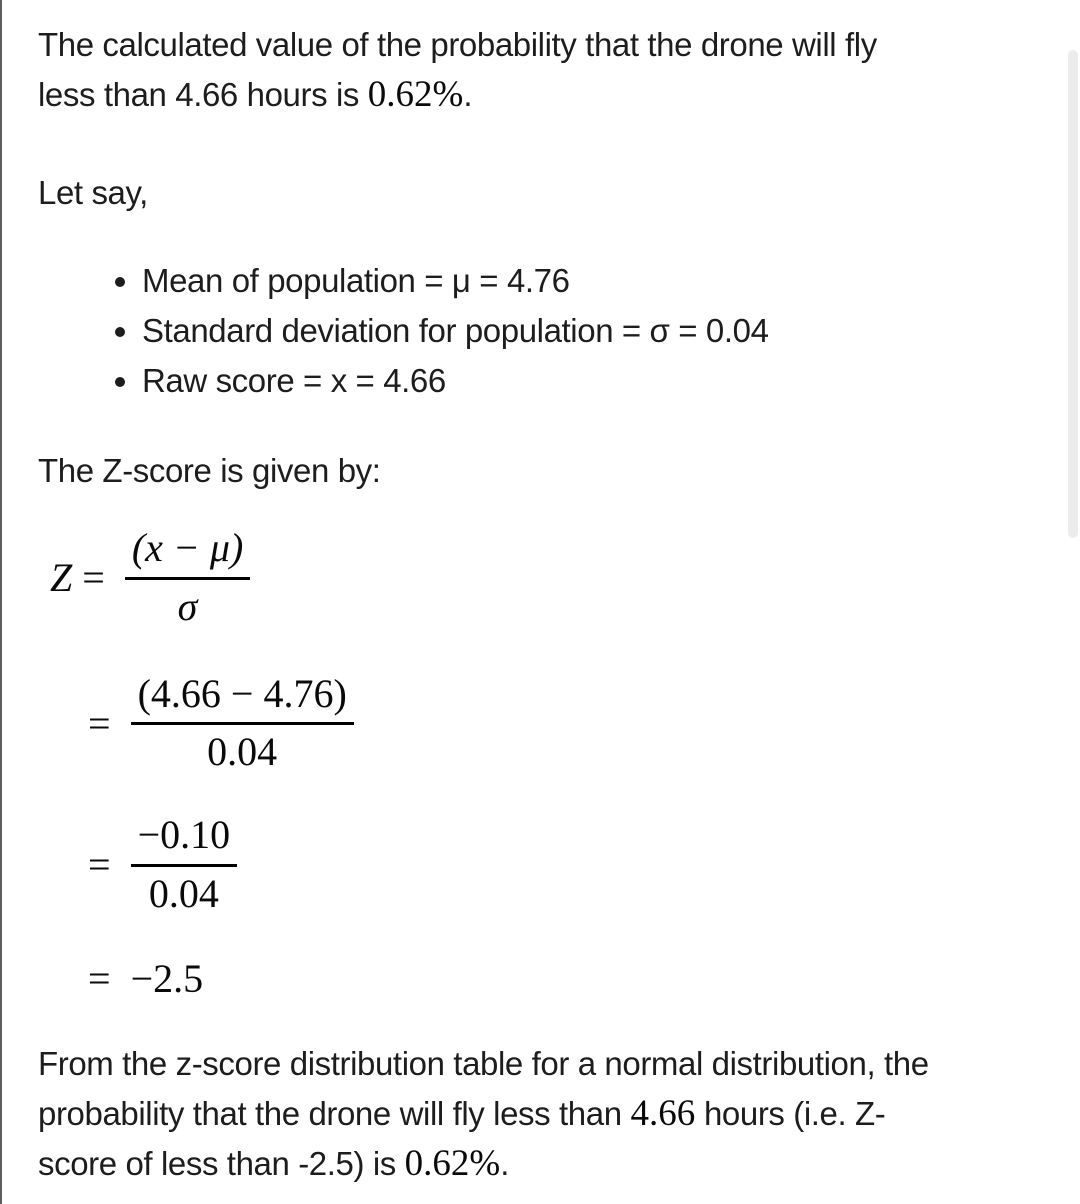 The image size is (1080, 1204). Describe the element at coordinates (99, 723) in the screenshot. I see `formula-step-1-equals: =` at that location.